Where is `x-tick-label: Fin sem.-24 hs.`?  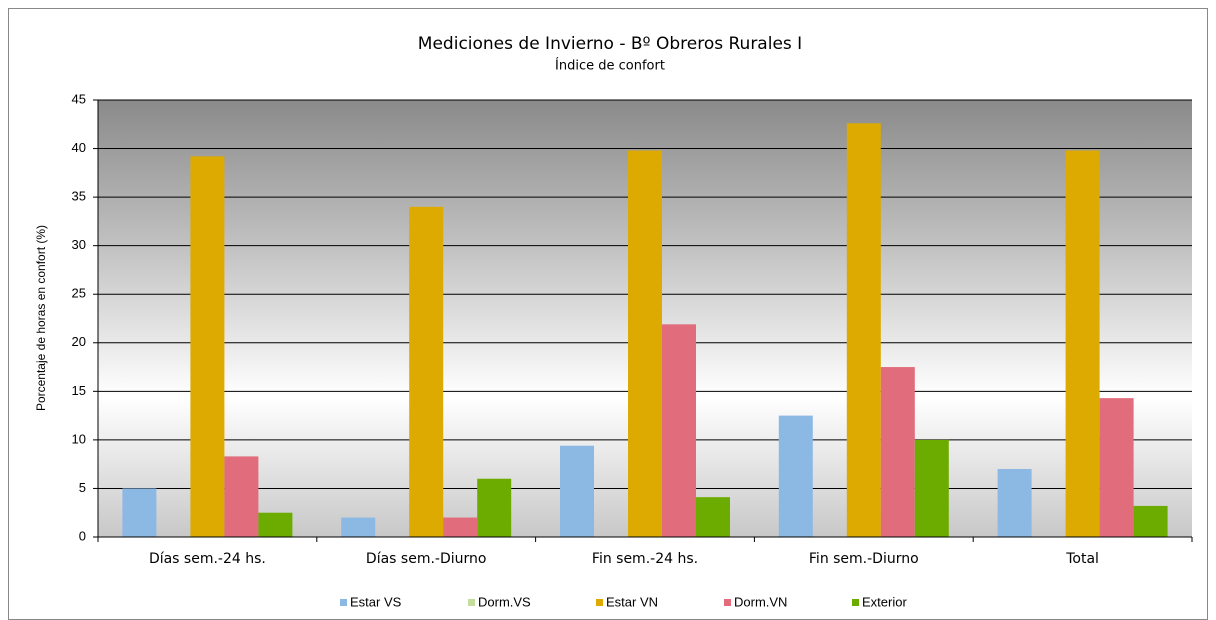
x-tick-label: Fin sem.-24 hs. is located at coordinates (645, 559).